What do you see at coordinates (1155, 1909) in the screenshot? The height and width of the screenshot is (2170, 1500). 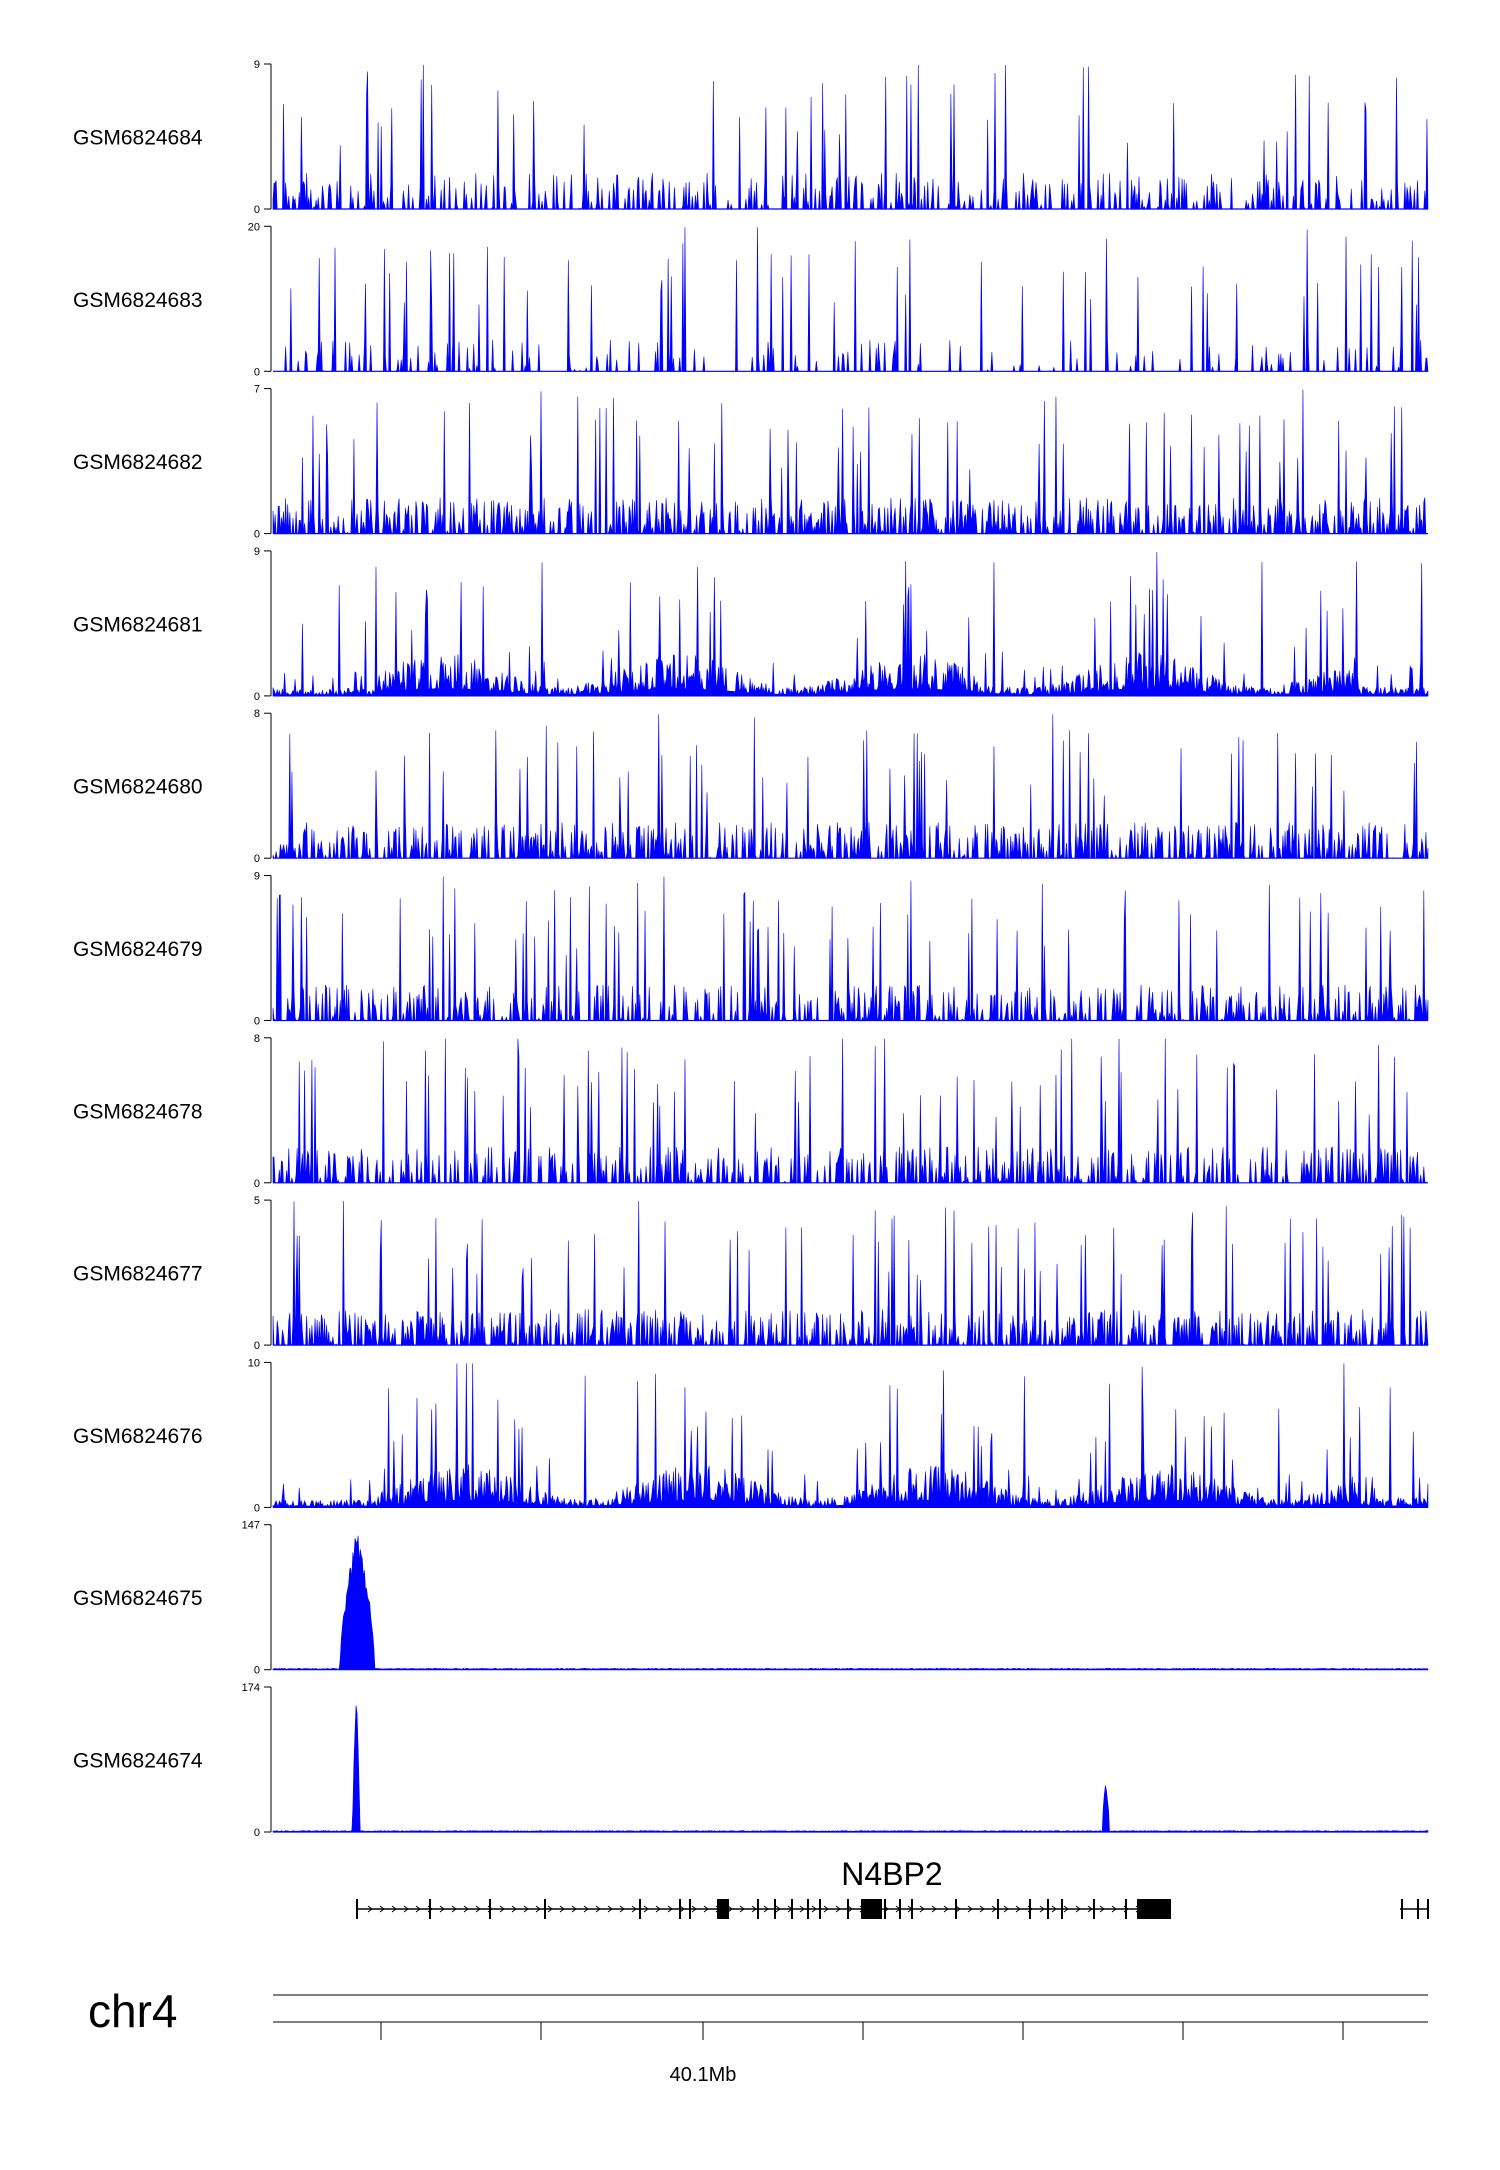 I see `gene-utr` at bounding box center [1155, 1909].